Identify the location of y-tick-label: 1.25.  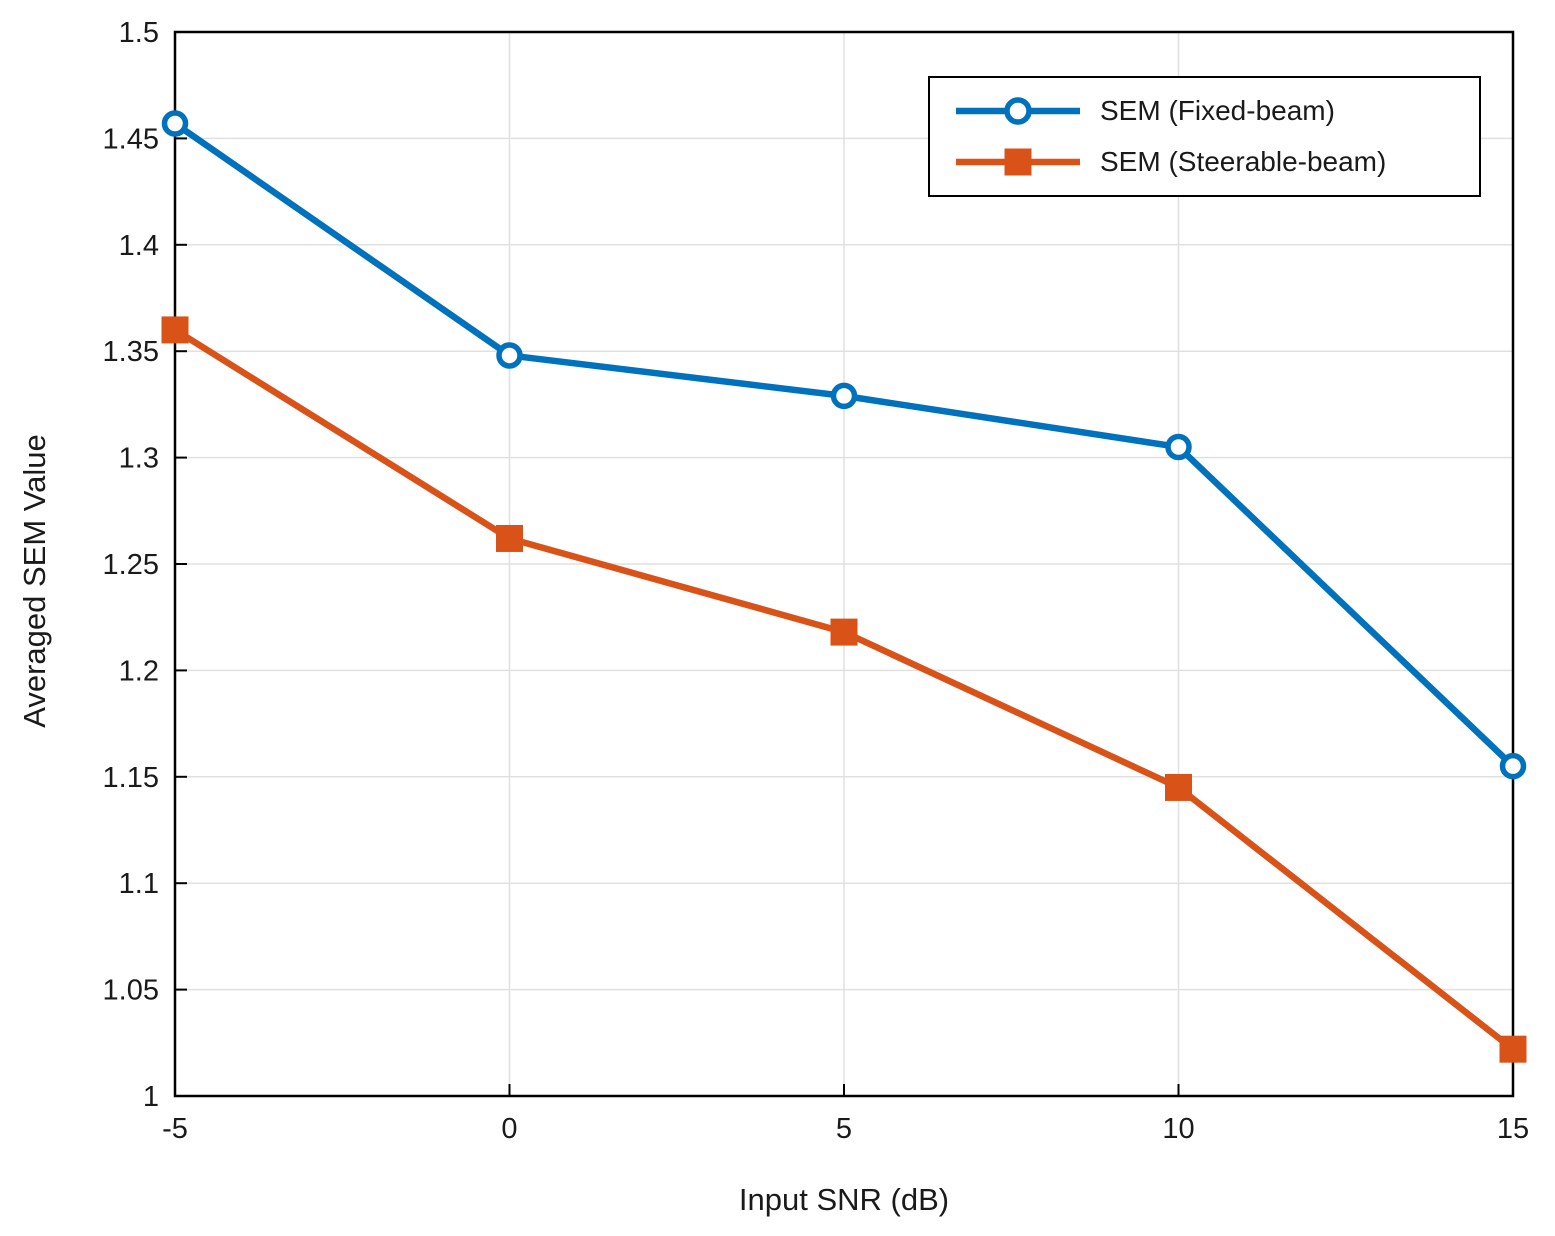
(131, 565).